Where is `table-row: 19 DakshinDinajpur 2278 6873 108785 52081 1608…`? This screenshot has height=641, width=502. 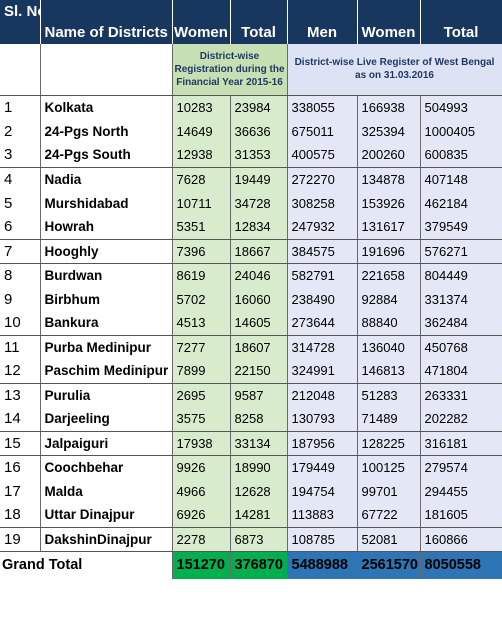
table-row: 19 DakshinDinajpur 2278 6873 108785 52081 1608… is located at coordinates (251, 539).